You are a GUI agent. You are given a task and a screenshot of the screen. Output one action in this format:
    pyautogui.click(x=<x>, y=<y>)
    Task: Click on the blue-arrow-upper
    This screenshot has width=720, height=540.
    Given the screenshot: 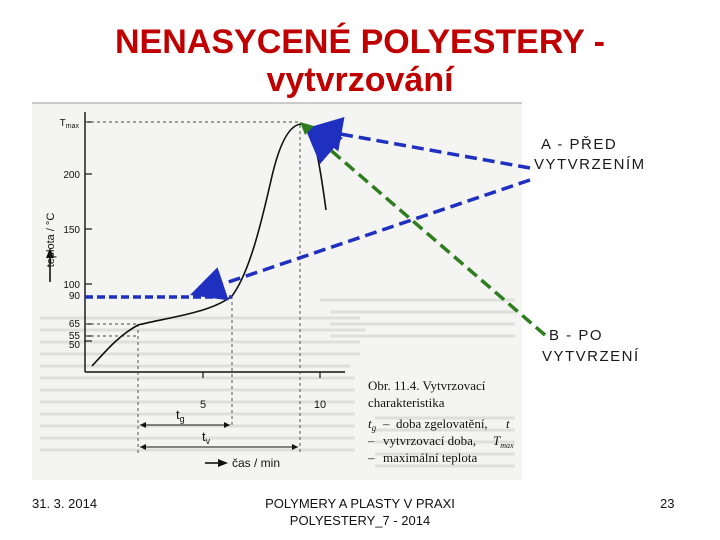 What is the action you would take?
    pyautogui.click(x=418, y=143)
    